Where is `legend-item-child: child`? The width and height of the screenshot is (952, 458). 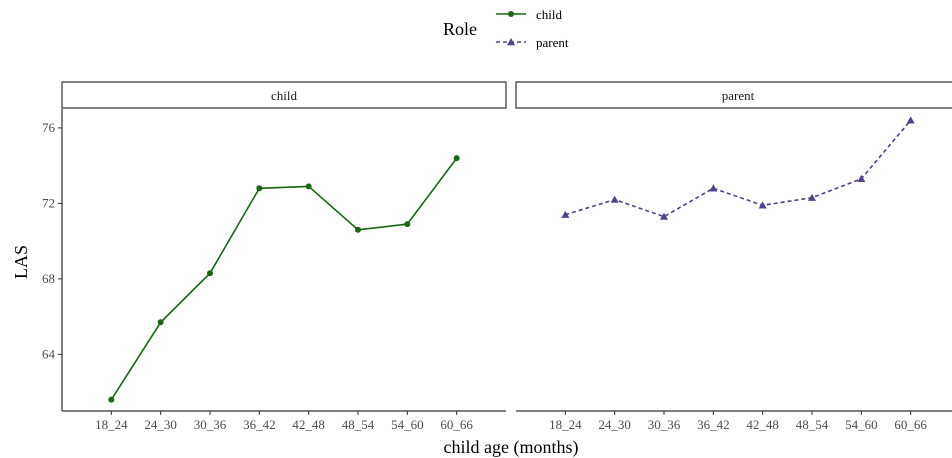
legend-item-child: child is located at coordinates (529, 14).